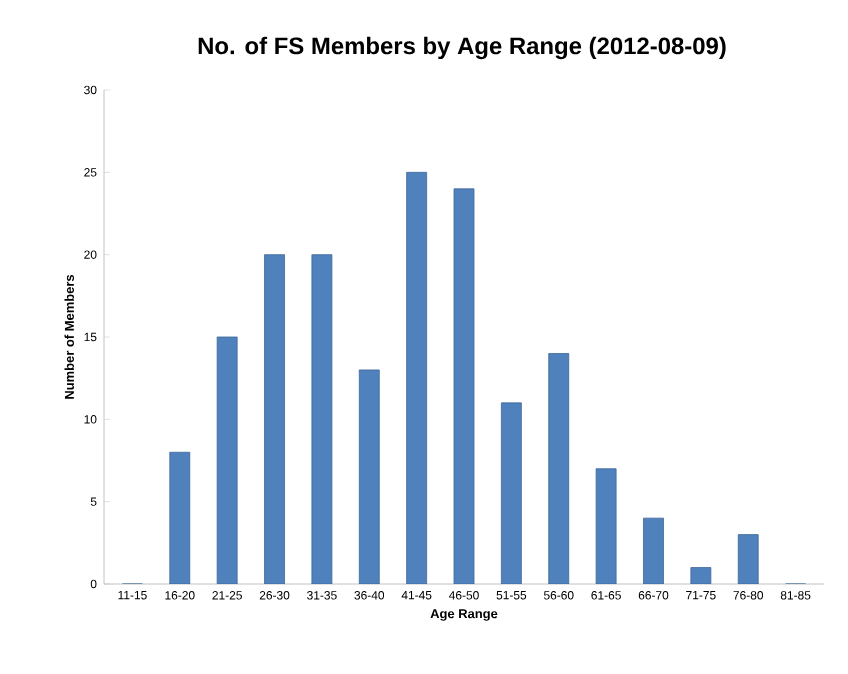 Image resolution: width=848 pixels, height=674 pixels. Describe the element at coordinates (462, 48) in the screenshot. I see `chart-title: No. of FS Members by Age Range (2012-08-09)` at that location.